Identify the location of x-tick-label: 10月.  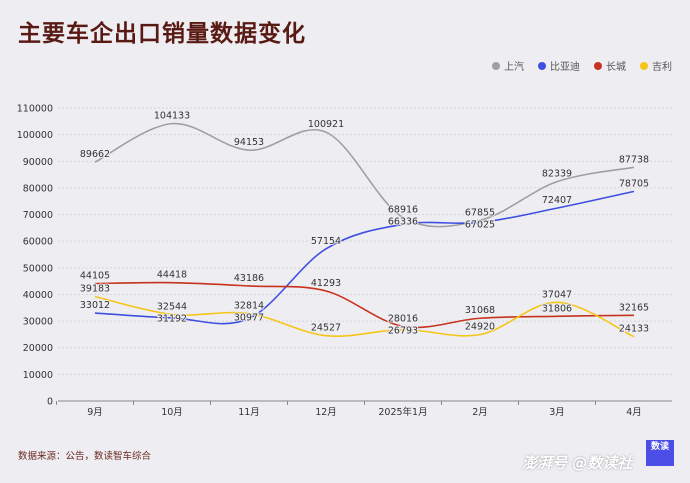
(172, 412).